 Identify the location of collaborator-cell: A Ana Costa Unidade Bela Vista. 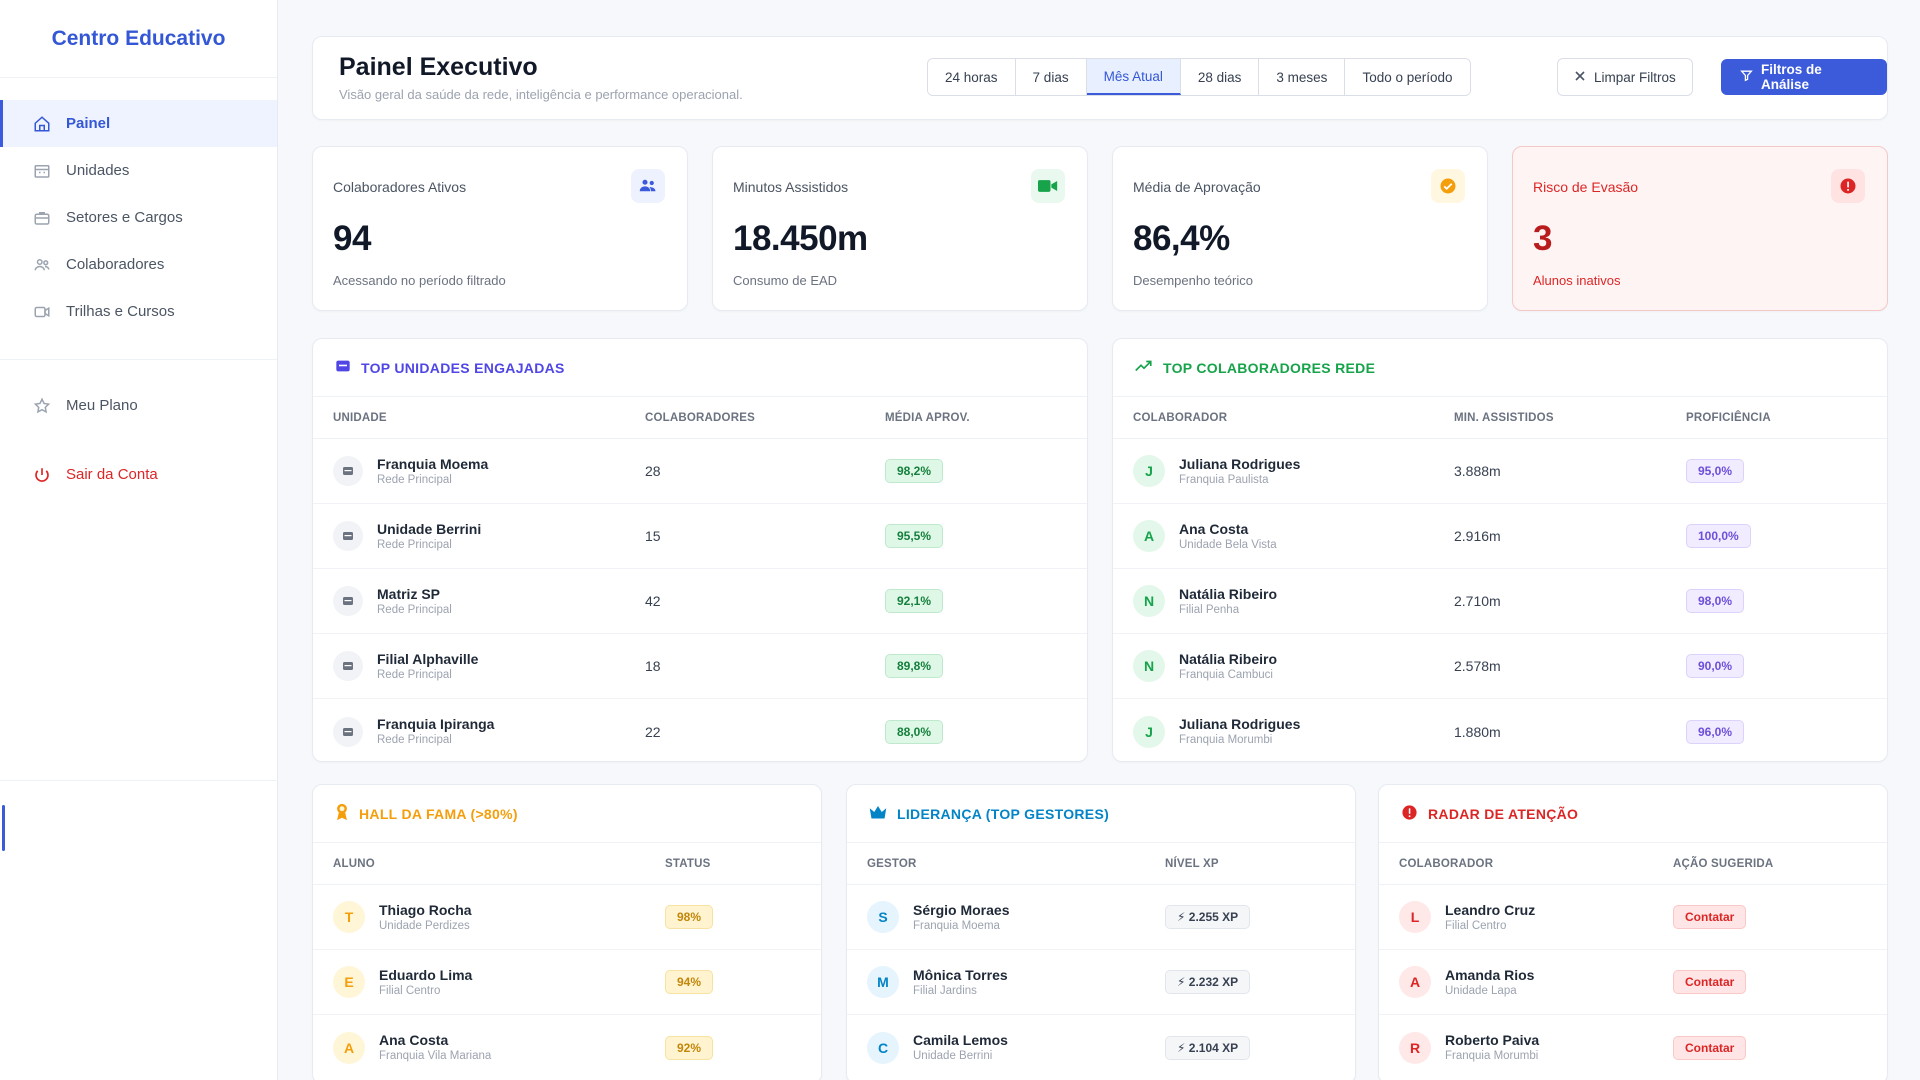
(1283, 536).